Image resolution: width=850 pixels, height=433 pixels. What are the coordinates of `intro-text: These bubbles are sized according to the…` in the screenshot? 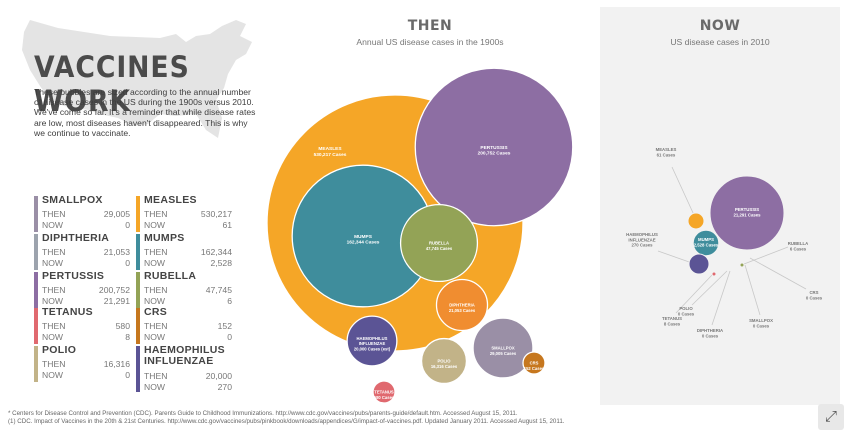 It's located at (145, 112).